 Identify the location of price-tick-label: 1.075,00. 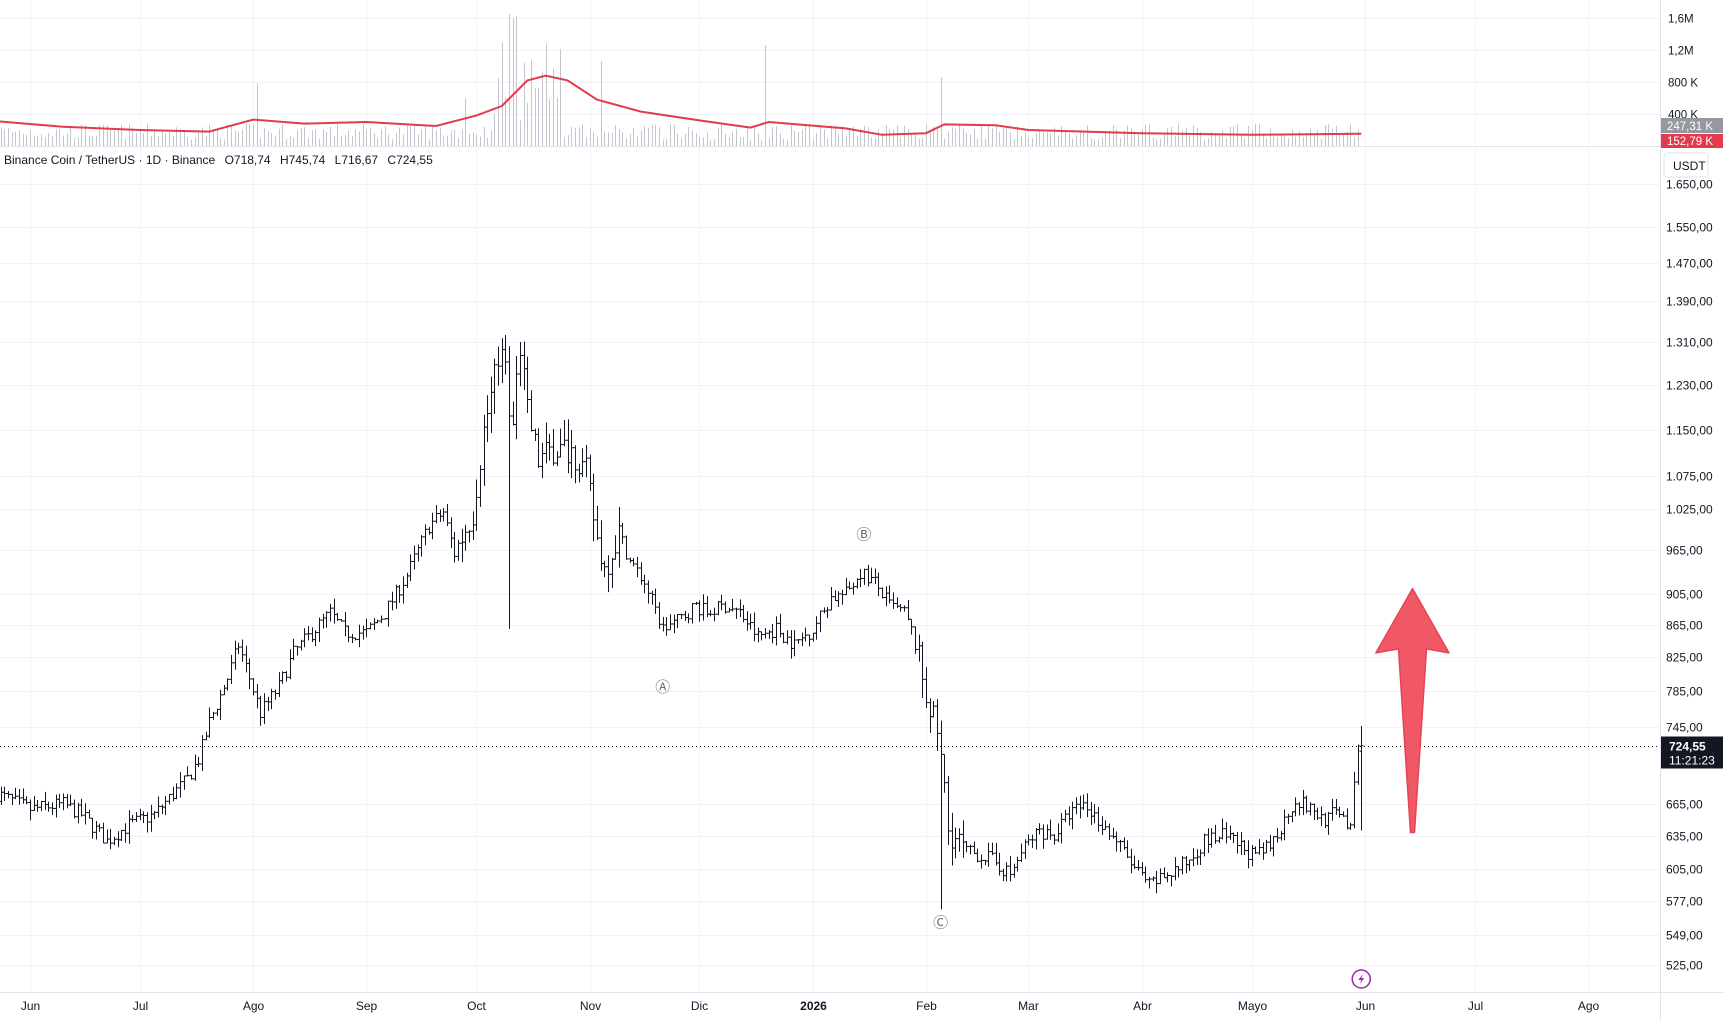
(1689, 477).